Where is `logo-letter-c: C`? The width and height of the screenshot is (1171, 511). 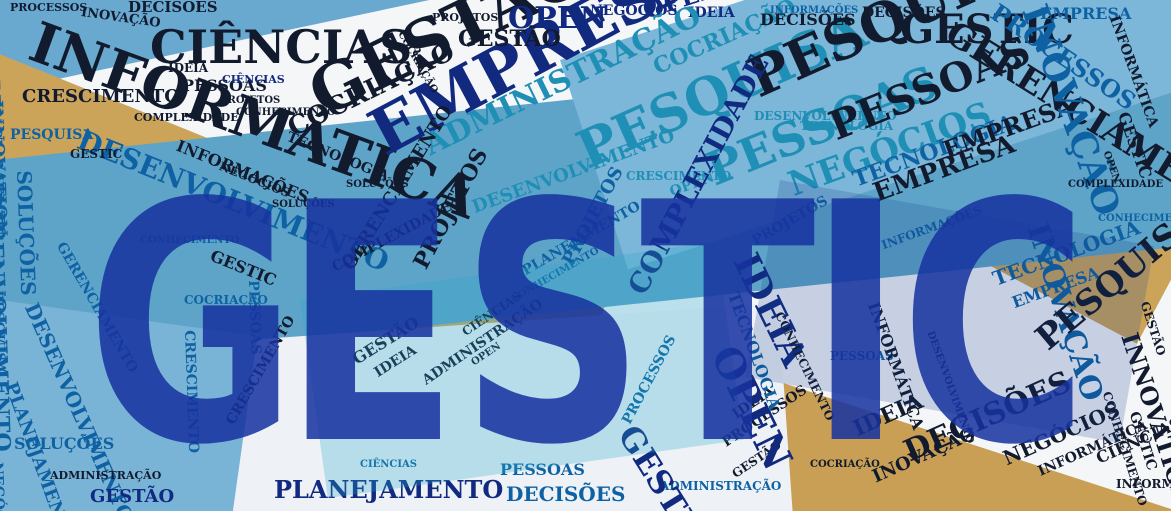
logo-letter-c: C is located at coordinates (994, 322).